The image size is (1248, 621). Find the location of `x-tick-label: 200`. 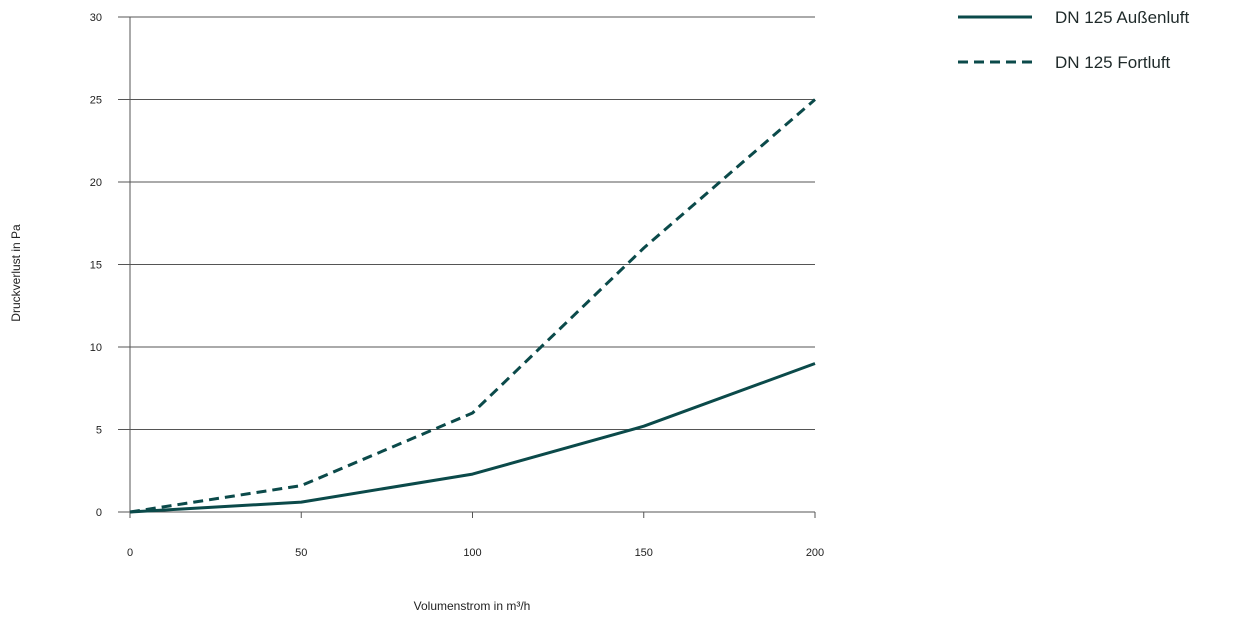

x-tick-label: 200 is located at coordinates (815, 553).